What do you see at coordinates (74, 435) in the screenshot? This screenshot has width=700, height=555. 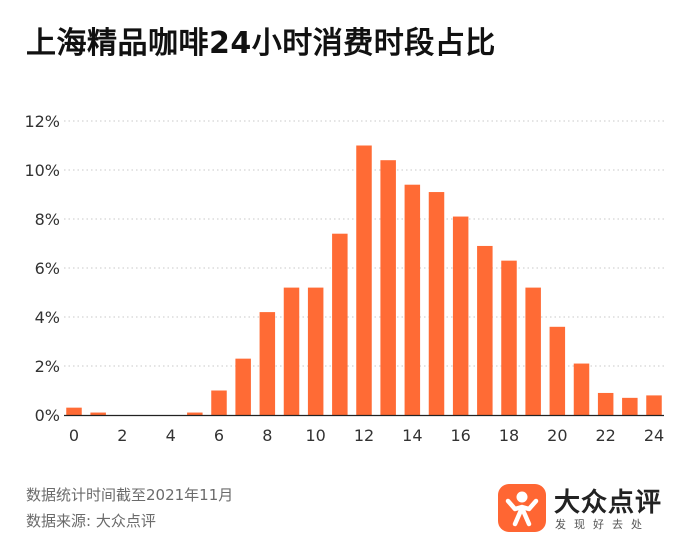 I see `x-tick-label: 0` at bounding box center [74, 435].